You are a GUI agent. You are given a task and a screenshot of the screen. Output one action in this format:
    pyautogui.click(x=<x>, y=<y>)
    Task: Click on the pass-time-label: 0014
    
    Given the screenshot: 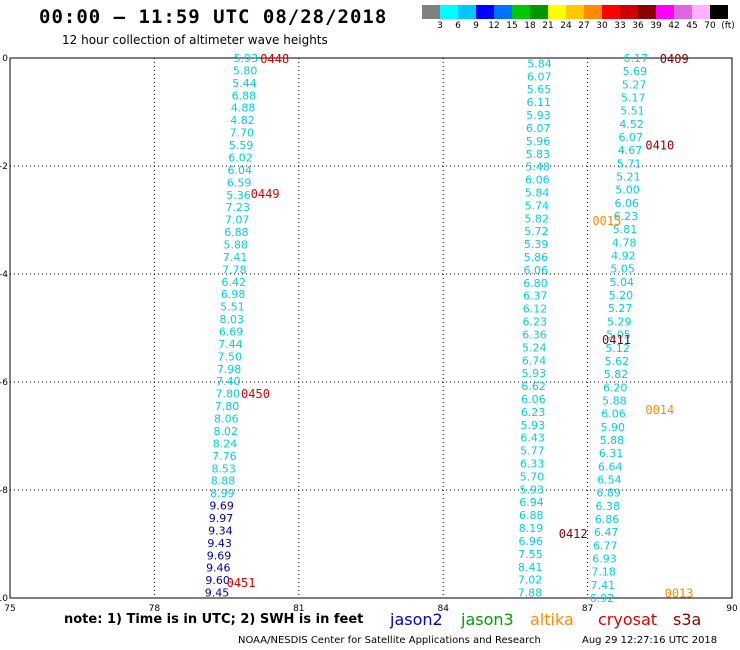 What is the action you would take?
    pyautogui.click(x=659, y=410)
    